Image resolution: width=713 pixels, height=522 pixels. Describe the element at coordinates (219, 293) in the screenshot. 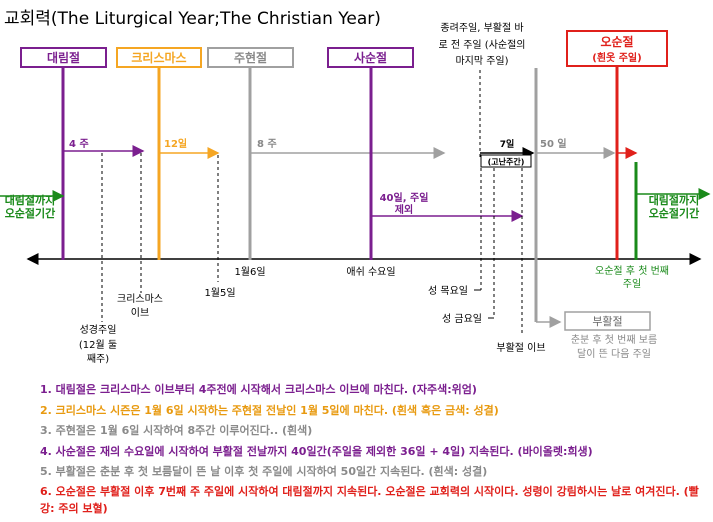

I see `jan5-label: 1월5일` at that location.